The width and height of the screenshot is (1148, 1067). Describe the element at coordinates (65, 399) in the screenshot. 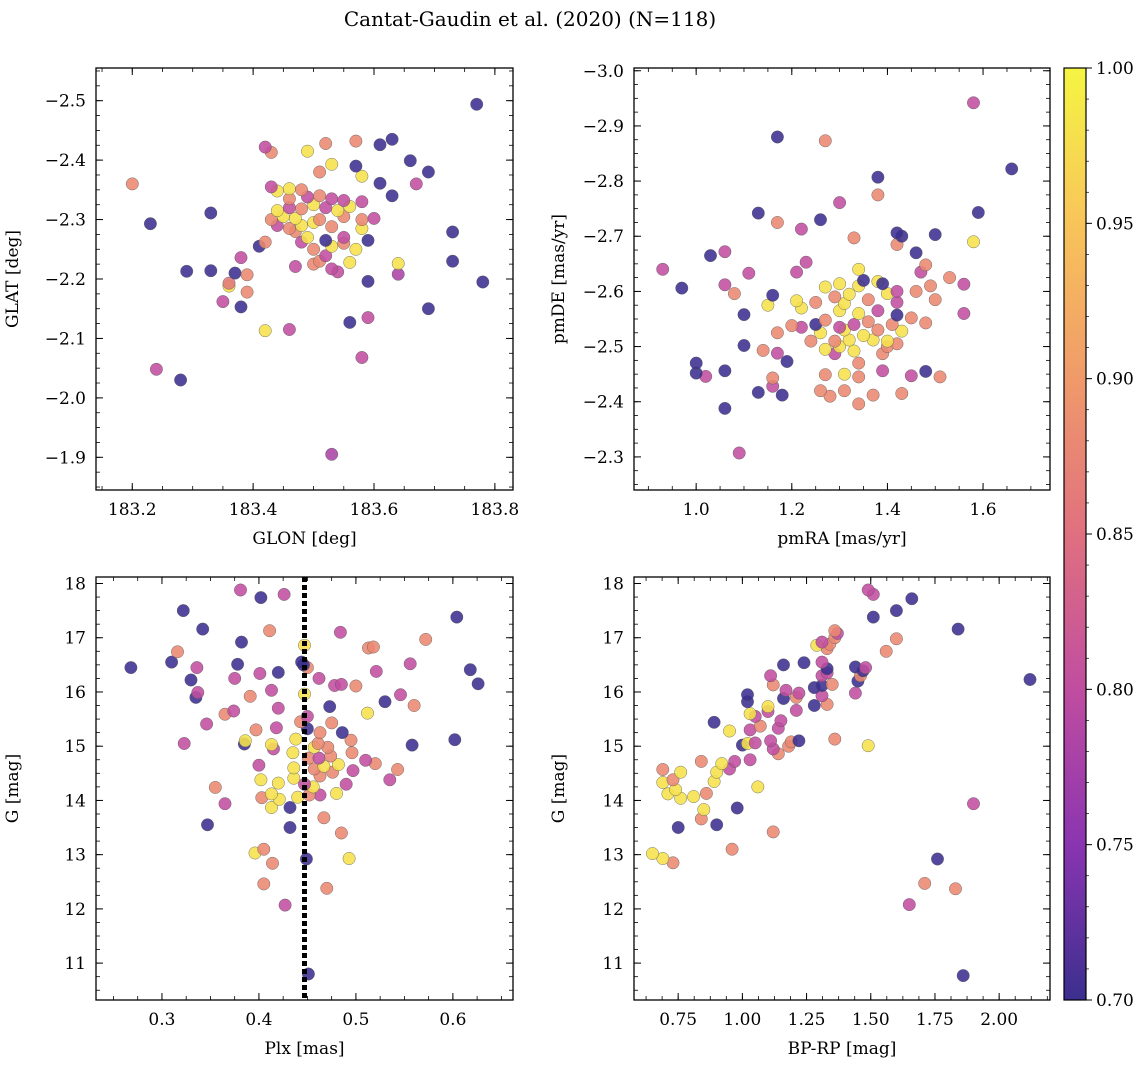

I see `y-tick-label: −2.0` at that location.